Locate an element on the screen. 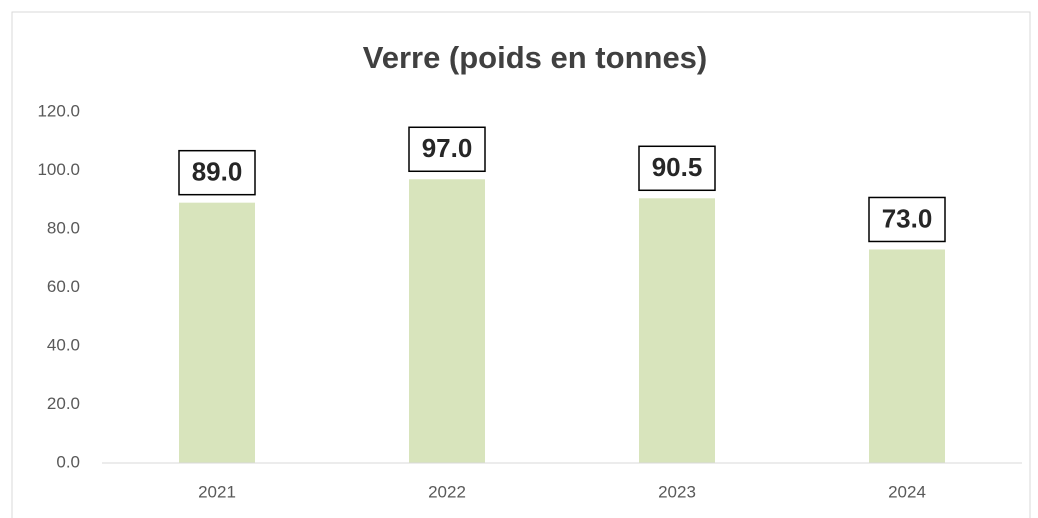 The width and height of the screenshot is (1038, 518). x-tick-label: 2022 is located at coordinates (447, 491).